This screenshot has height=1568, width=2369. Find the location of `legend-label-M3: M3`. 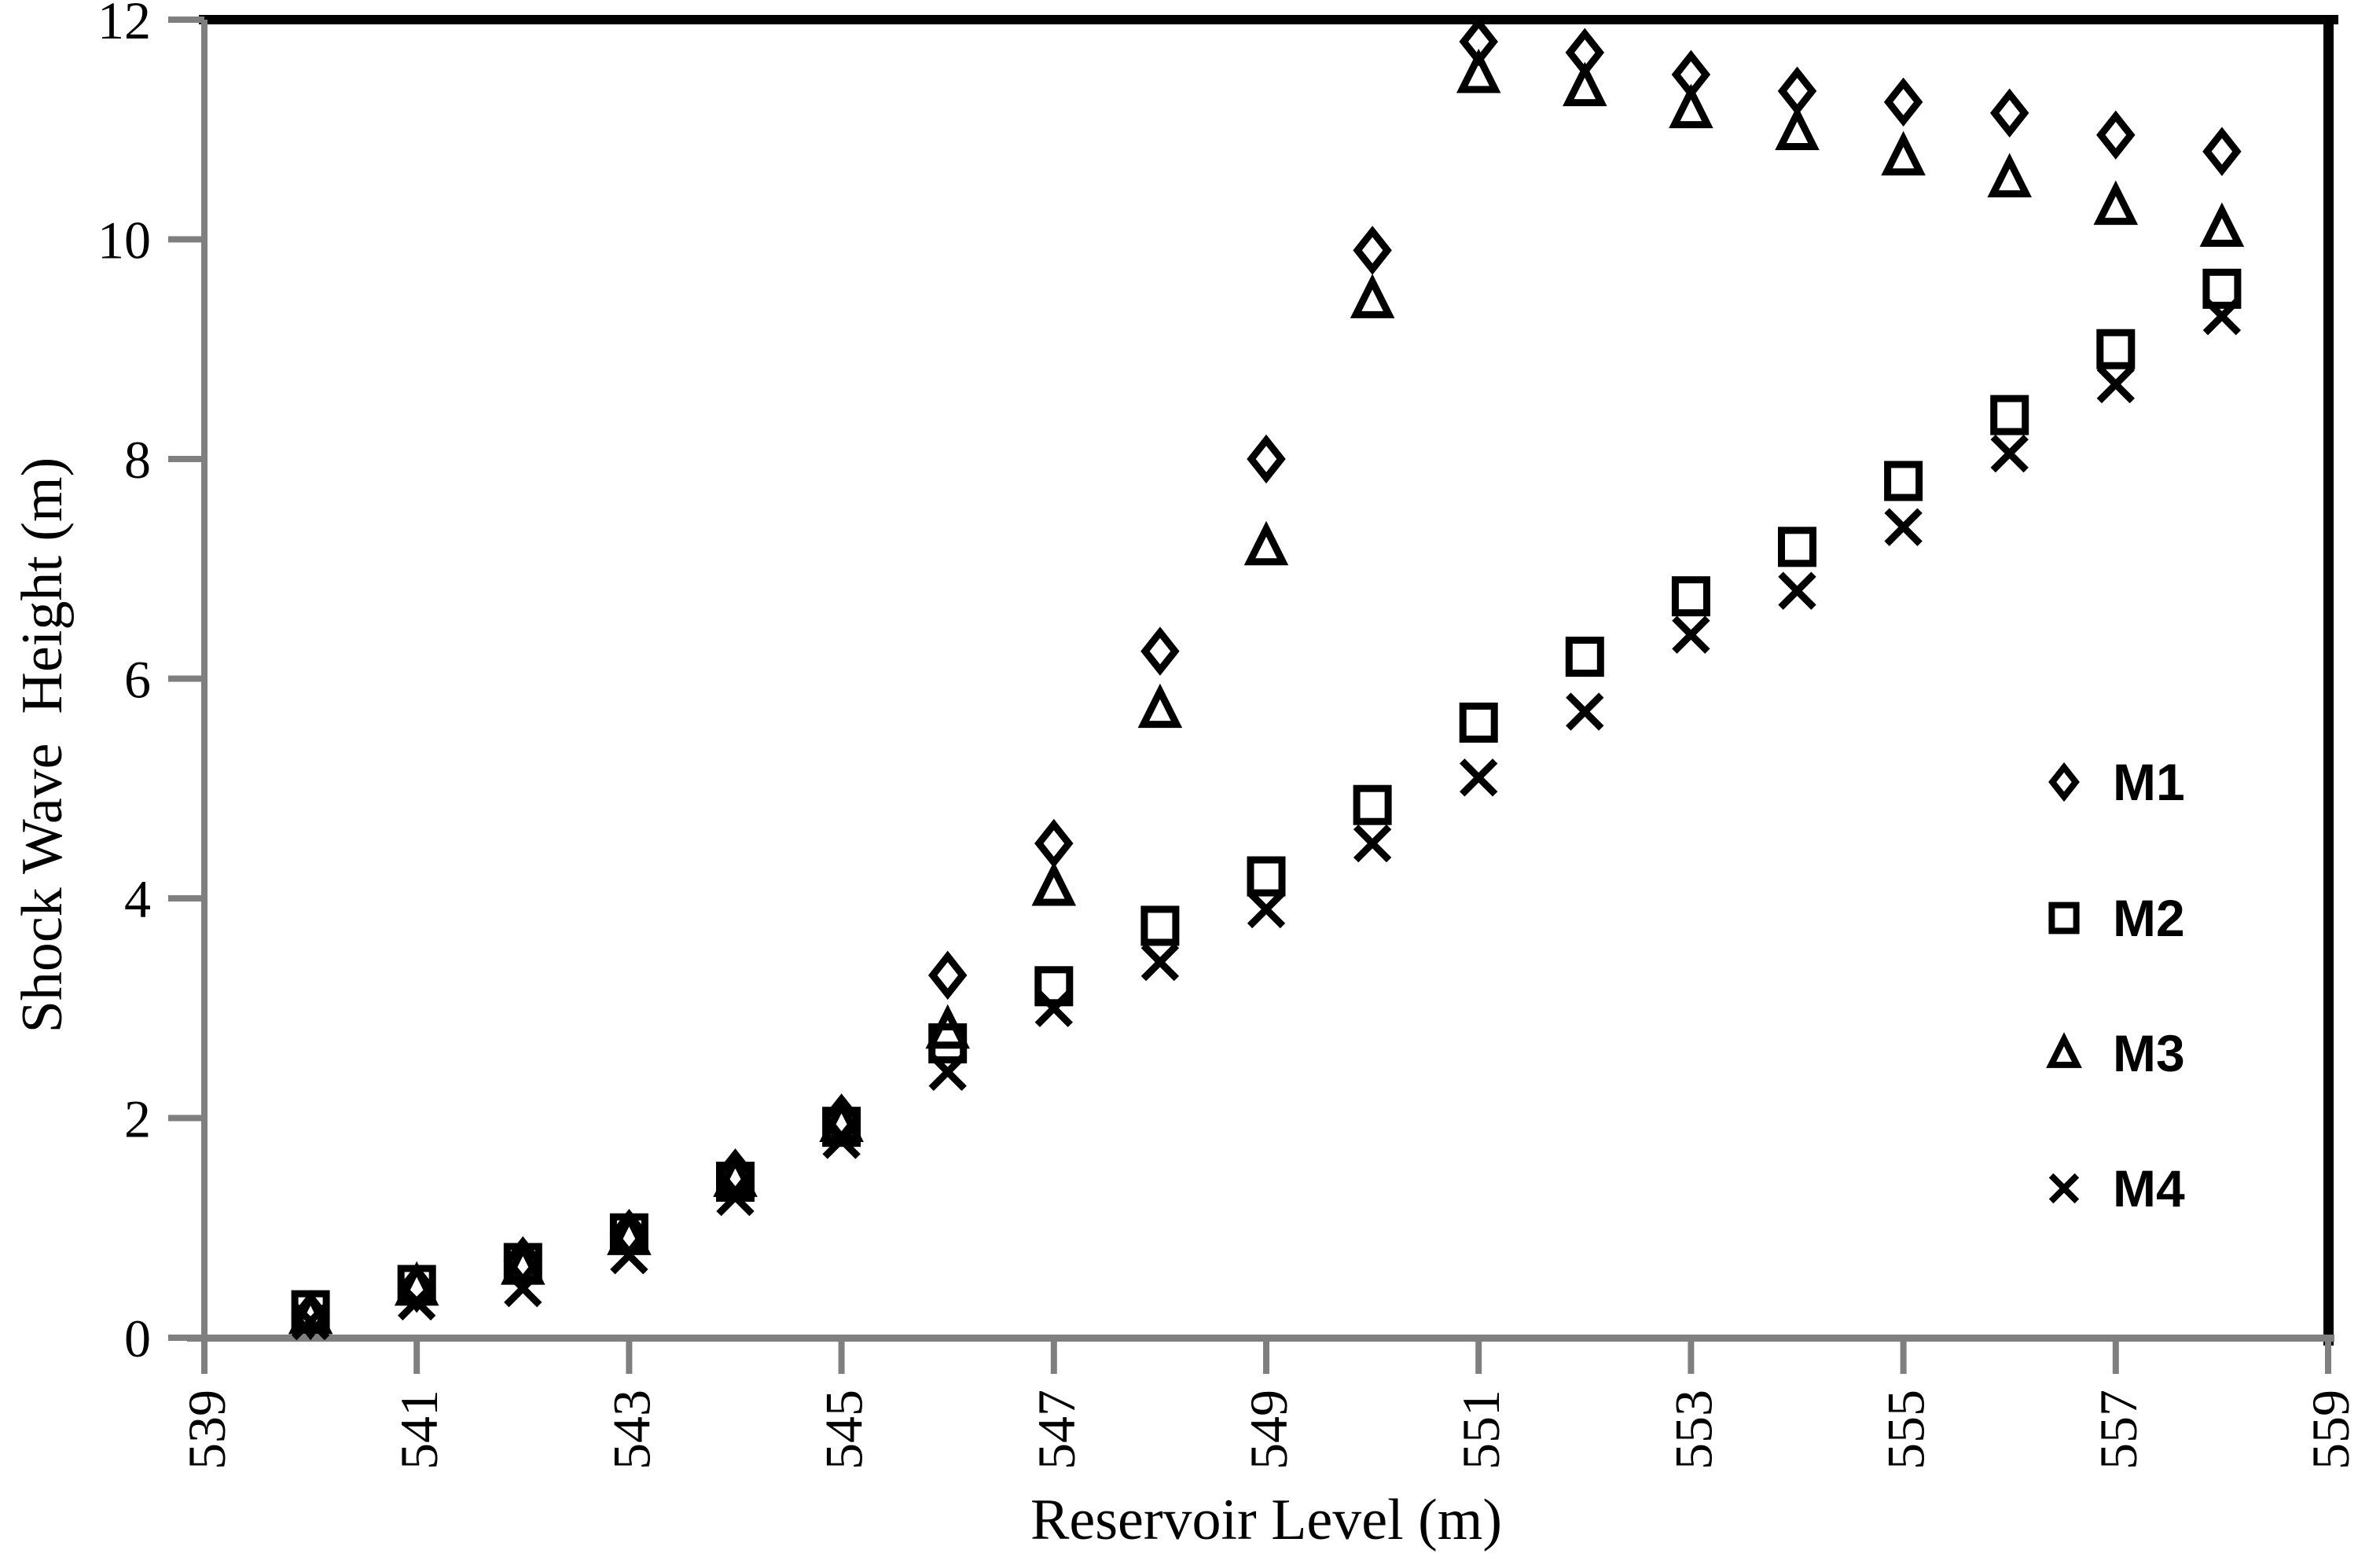

legend-label-M3: M3 is located at coordinates (2149, 1053).